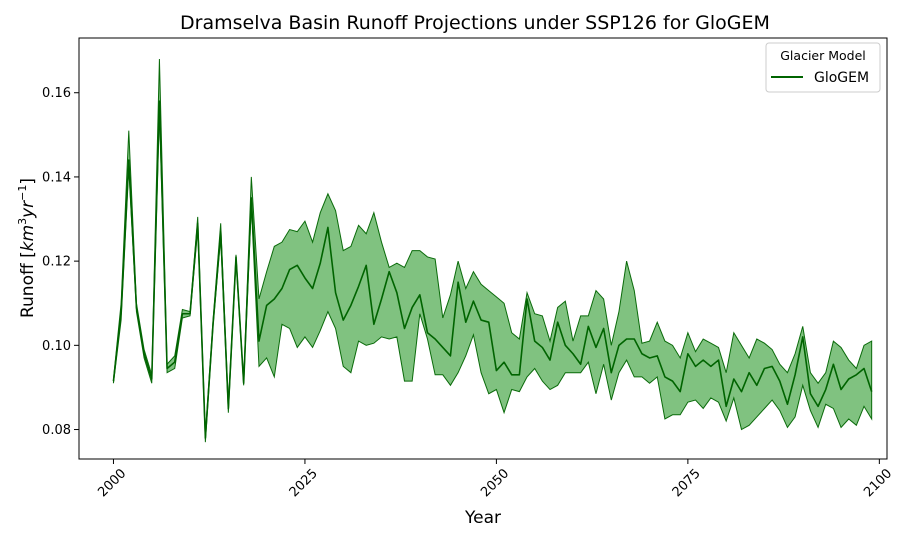 The image size is (900, 540). Describe the element at coordinates (841, 78) in the screenshot. I see `legend-label-glogem: GloGEM` at that location.